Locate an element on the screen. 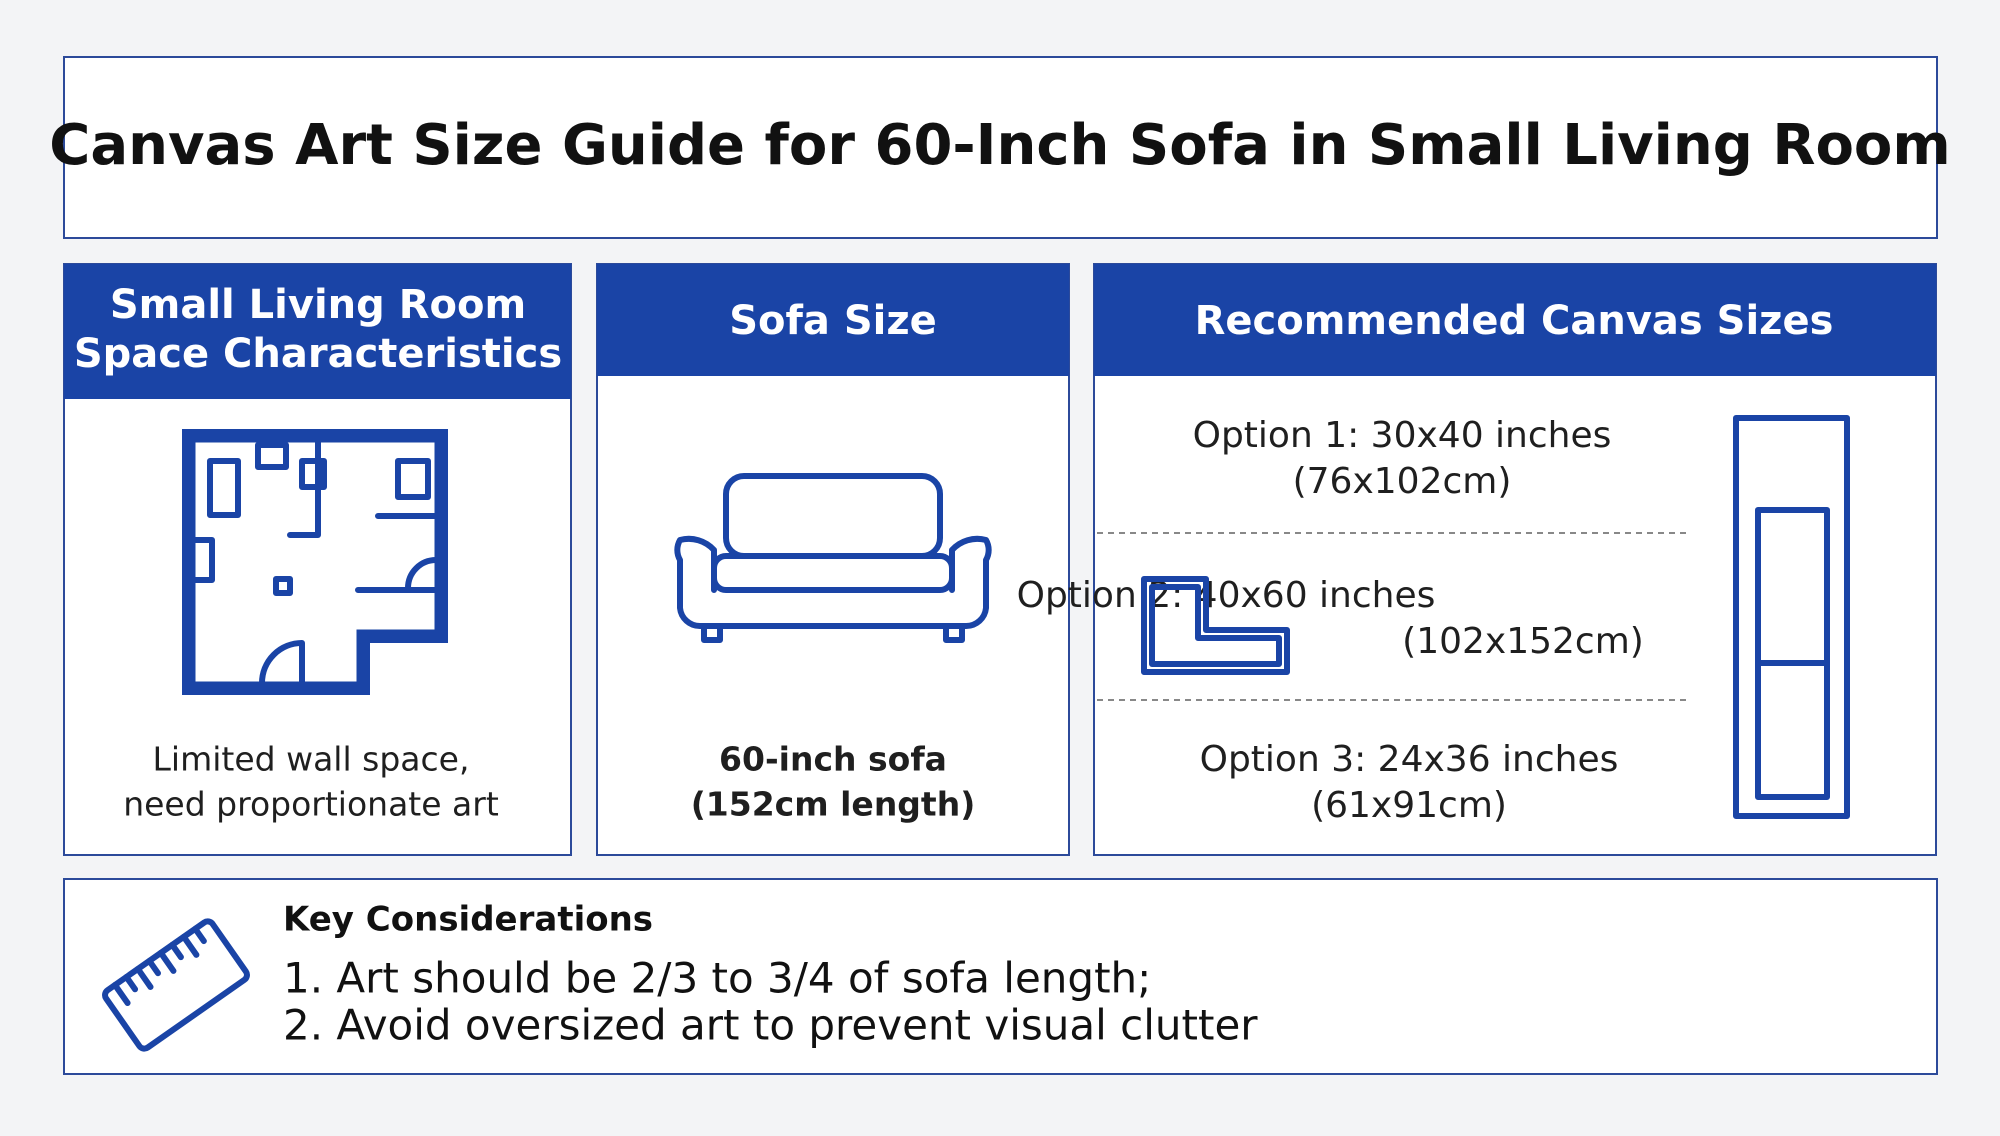 This screenshot has height=1136, width=2000. option-text: (76x102cm) is located at coordinates (1402, 481).